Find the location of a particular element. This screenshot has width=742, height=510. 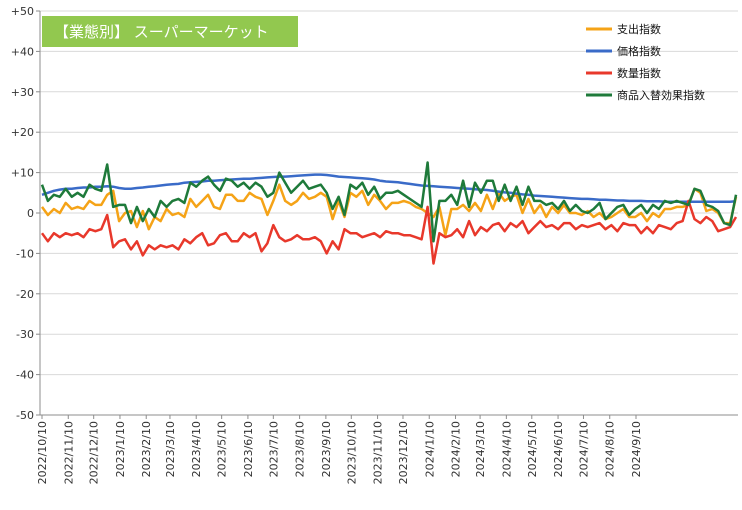

x-tick-label: 2023/6/10 is located at coordinates (248, 449).